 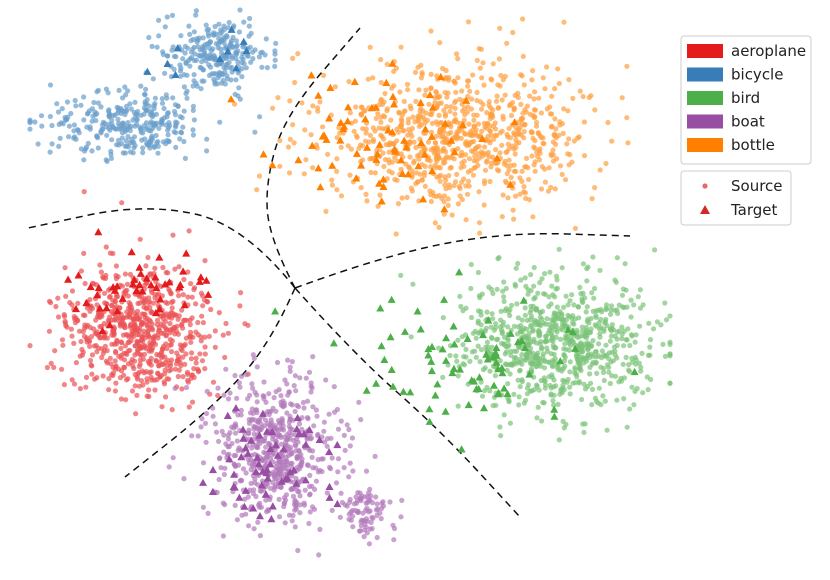 I want to click on legend-swatch-bottle, so click(x=705, y=145).